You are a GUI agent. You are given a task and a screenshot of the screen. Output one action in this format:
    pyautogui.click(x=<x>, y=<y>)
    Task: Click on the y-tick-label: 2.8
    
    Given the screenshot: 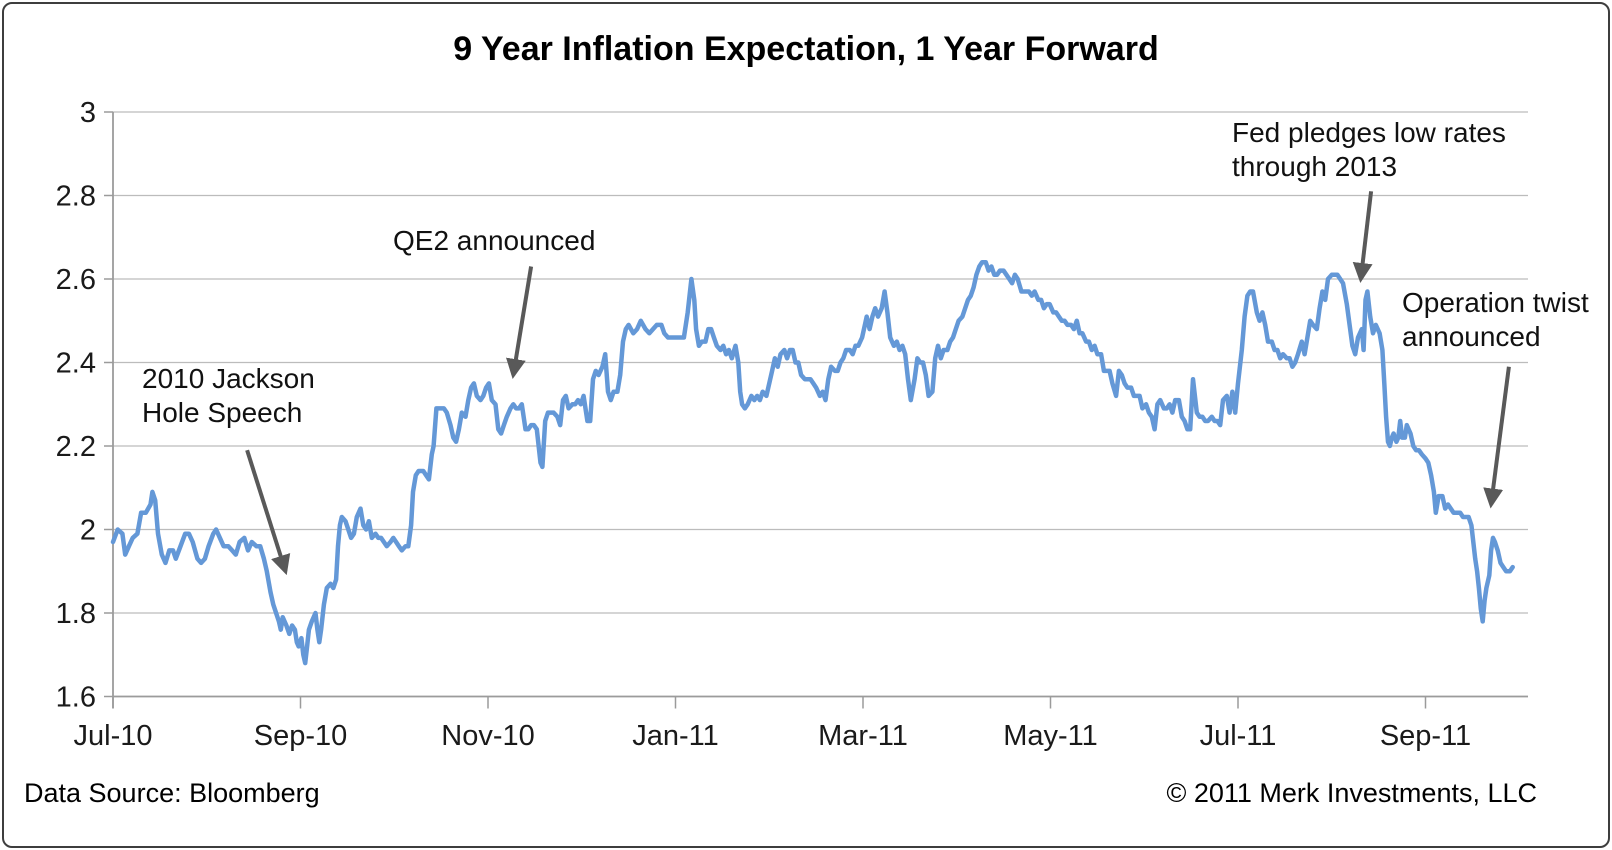 What is the action you would take?
    pyautogui.click(x=76, y=197)
    